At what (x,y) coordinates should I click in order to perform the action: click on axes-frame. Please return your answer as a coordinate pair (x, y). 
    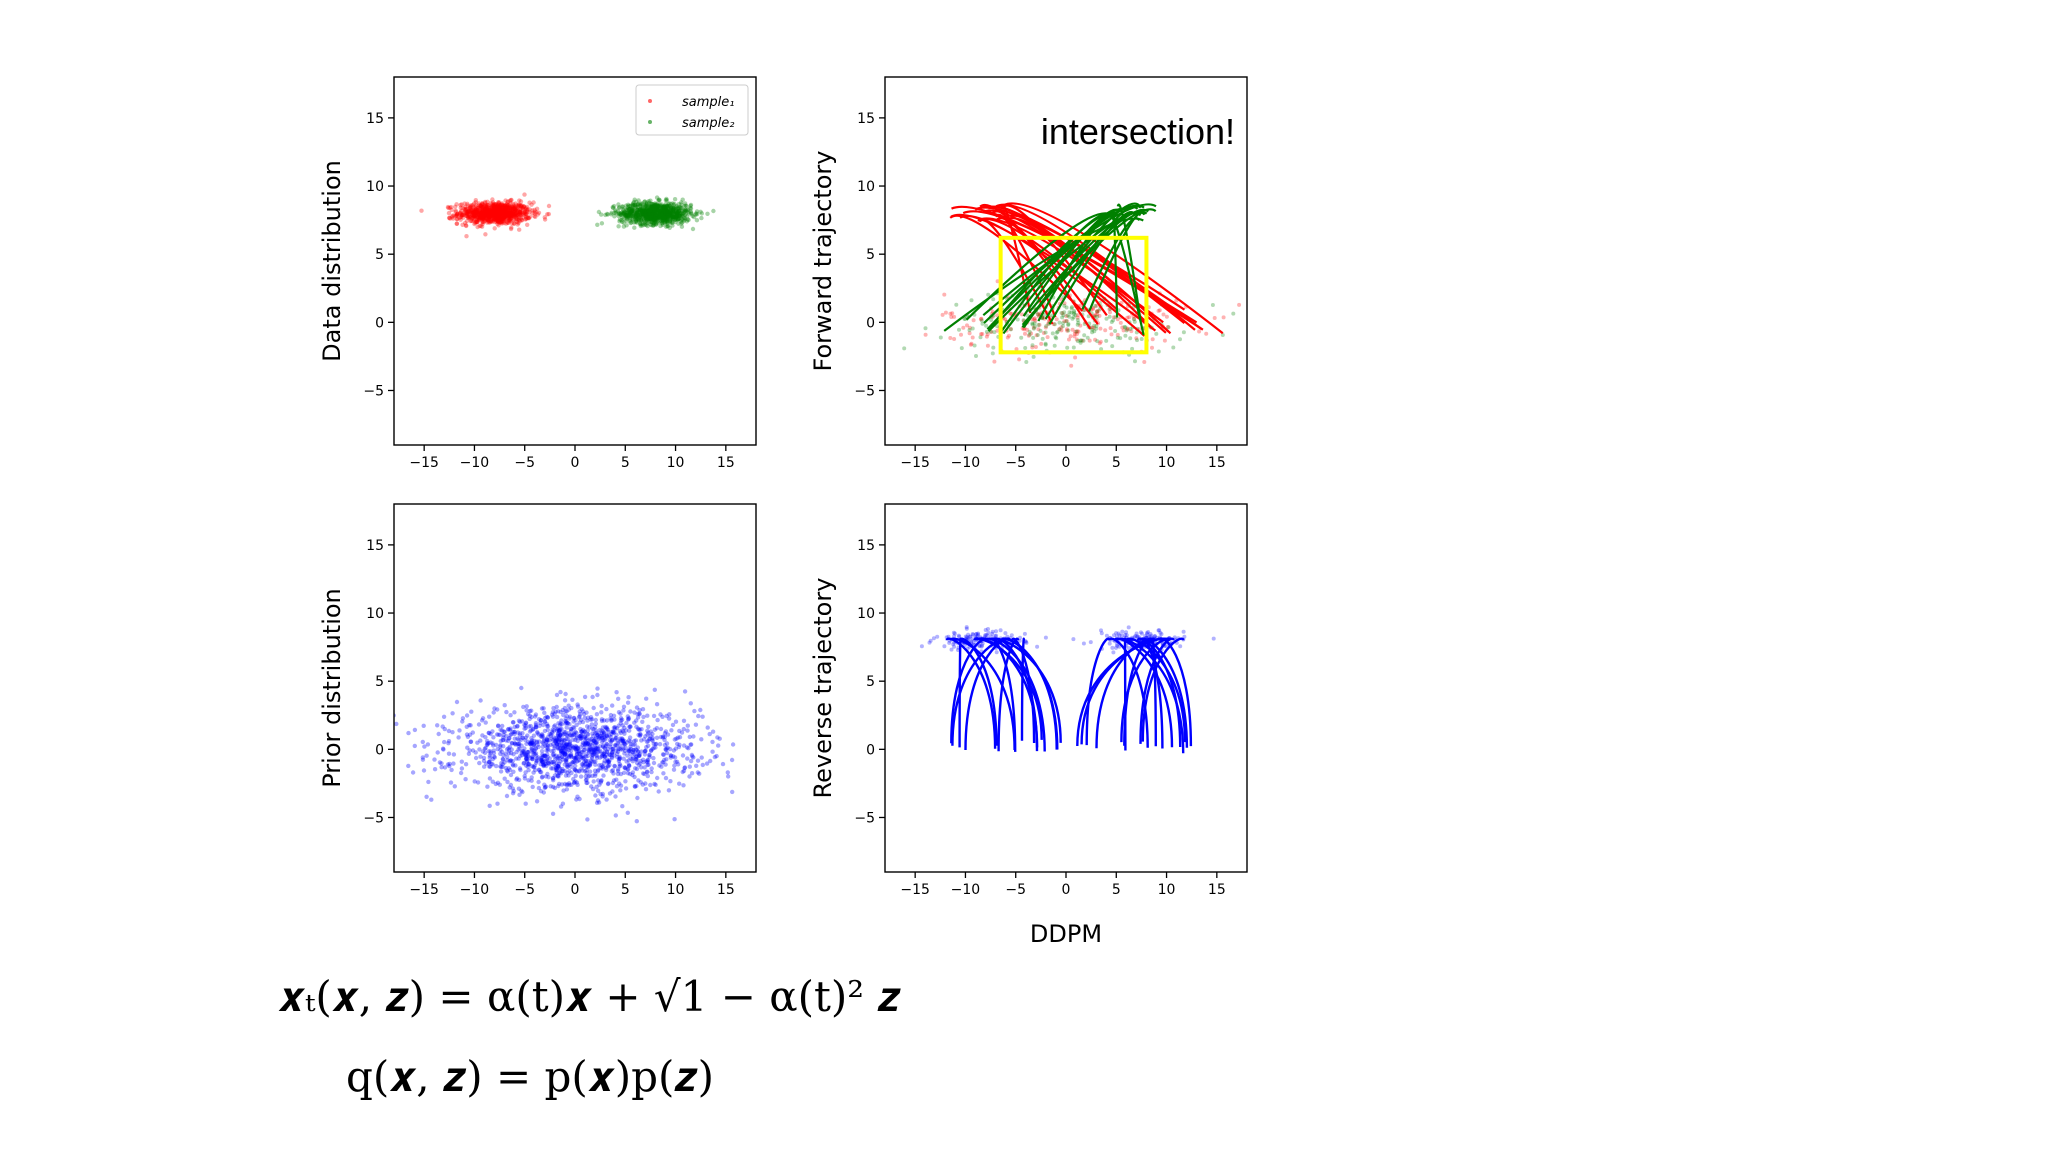
    Looking at the image, I should click on (575, 688).